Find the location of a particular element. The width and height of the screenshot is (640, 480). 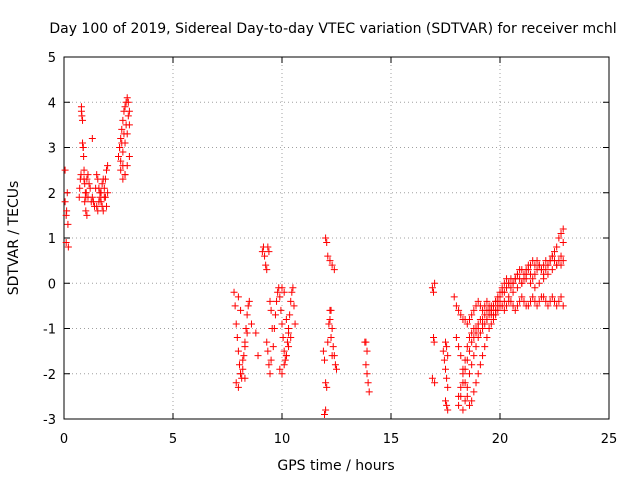

y-tick-label: -3 is located at coordinates (49, 420).